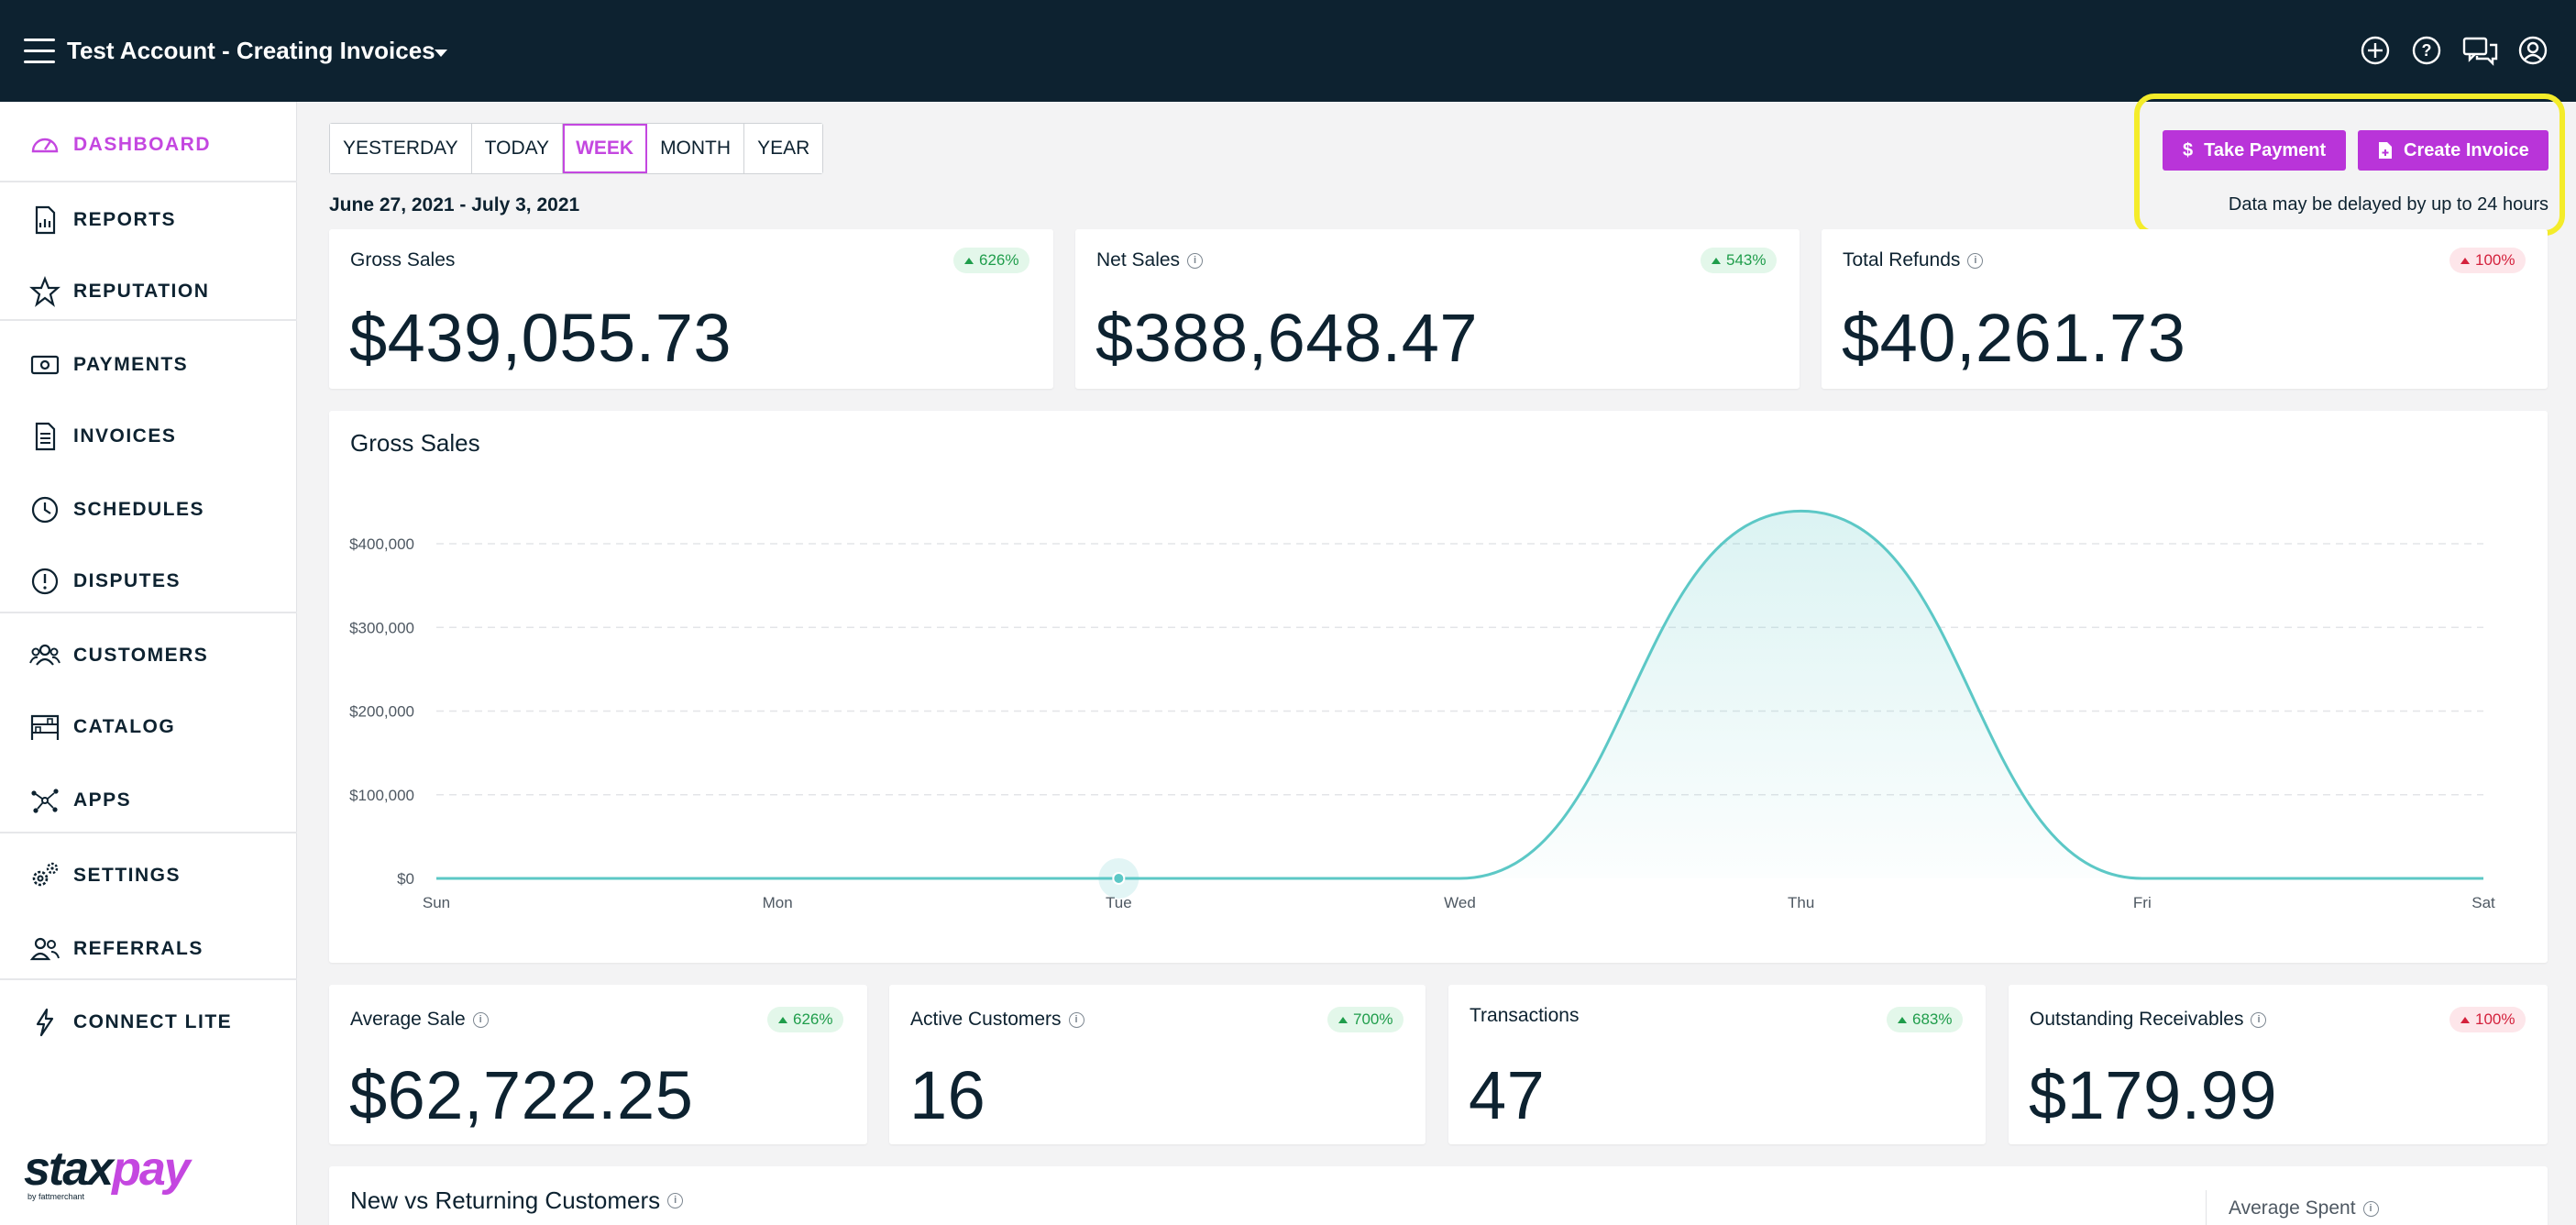  What do you see at coordinates (1365, 1020) in the screenshot?
I see `change-badge: 700%` at bounding box center [1365, 1020].